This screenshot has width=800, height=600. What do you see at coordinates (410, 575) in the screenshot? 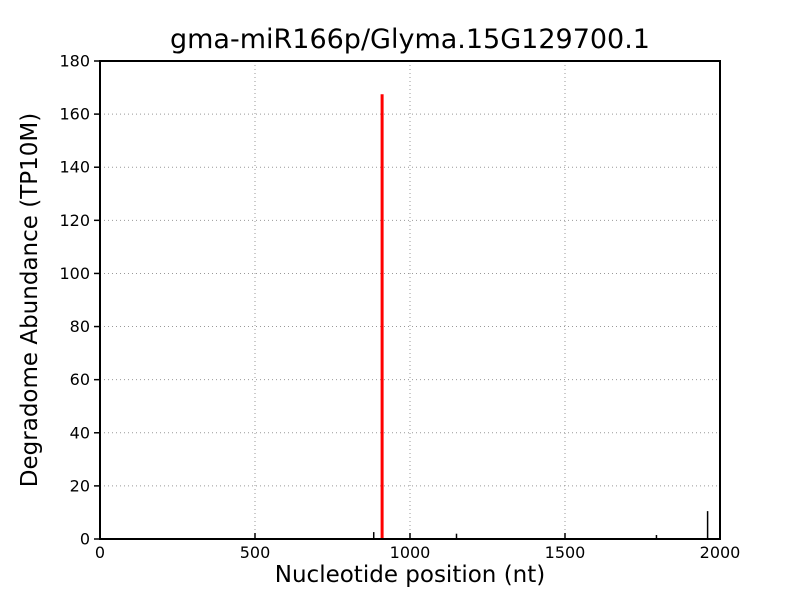
I see `x-axis-label: Nucleotide position (nt)` at bounding box center [410, 575].